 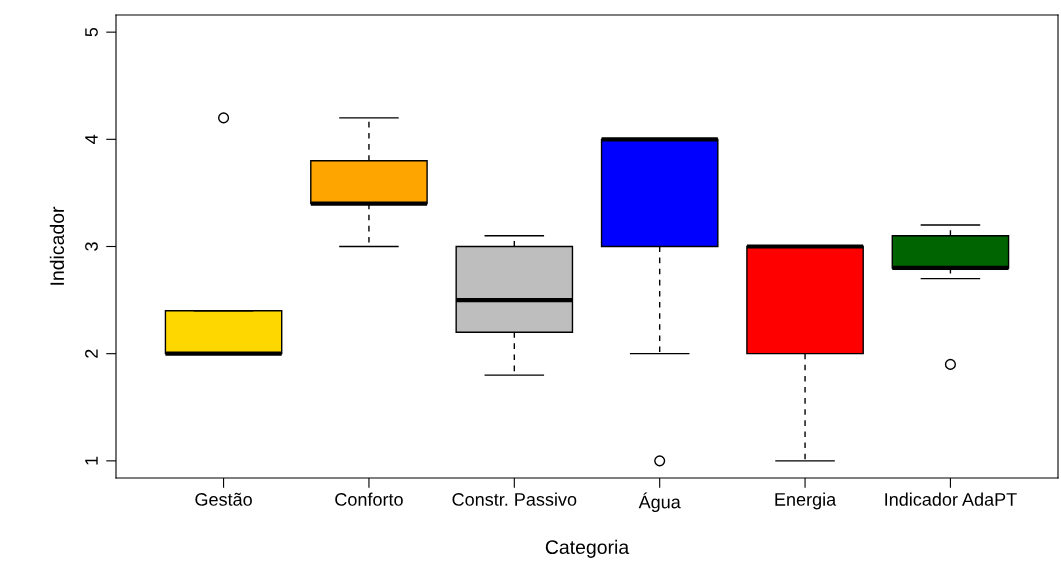 I want to click on y-tick-label: 4, so click(x=91, y=139).